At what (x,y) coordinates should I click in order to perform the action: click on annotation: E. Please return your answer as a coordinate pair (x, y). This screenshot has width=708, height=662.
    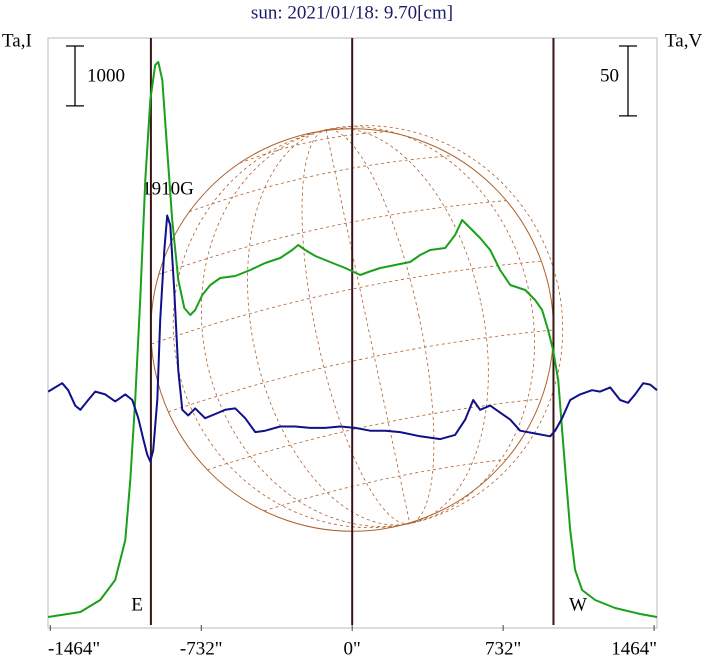
    Looking at the image, I should click on (137, 604).